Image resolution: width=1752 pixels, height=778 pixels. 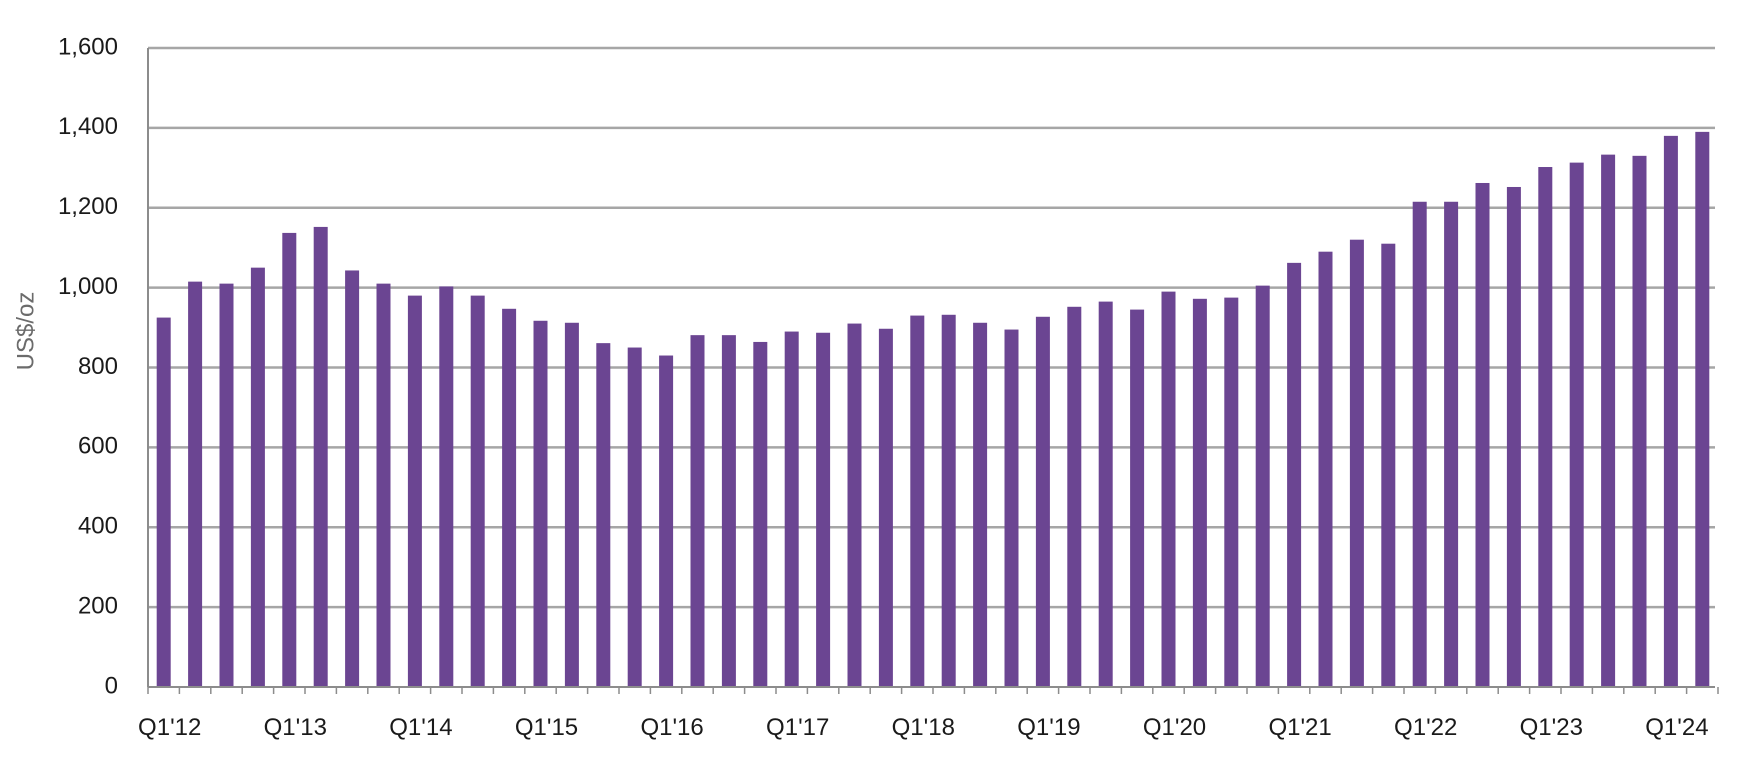 I want to click on x-tick-label: Q1'17, so click(x=797, y=727).